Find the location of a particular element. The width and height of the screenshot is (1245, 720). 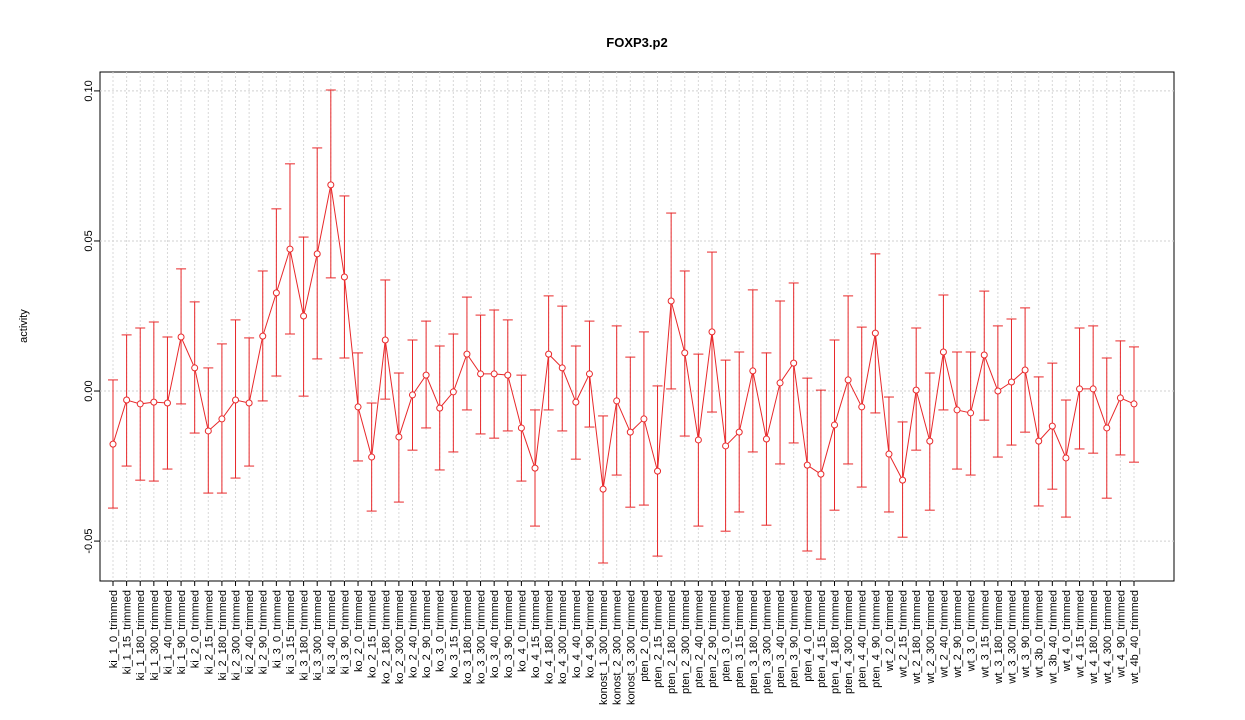

x-tick-label: ko_4_90_trimmed is located at coordinates (590, 634).